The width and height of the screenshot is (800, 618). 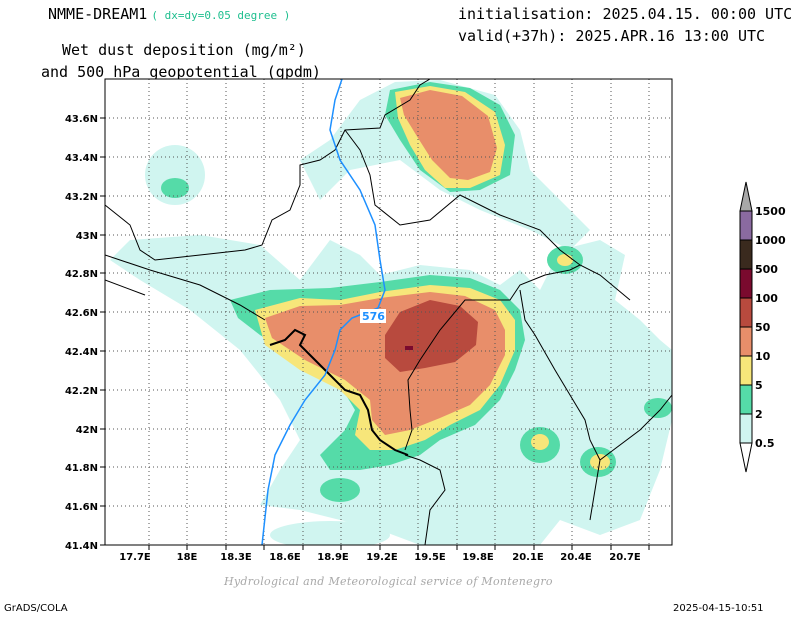 I want to click on lon-tick: 18.3E, so click(x=236, y=557).